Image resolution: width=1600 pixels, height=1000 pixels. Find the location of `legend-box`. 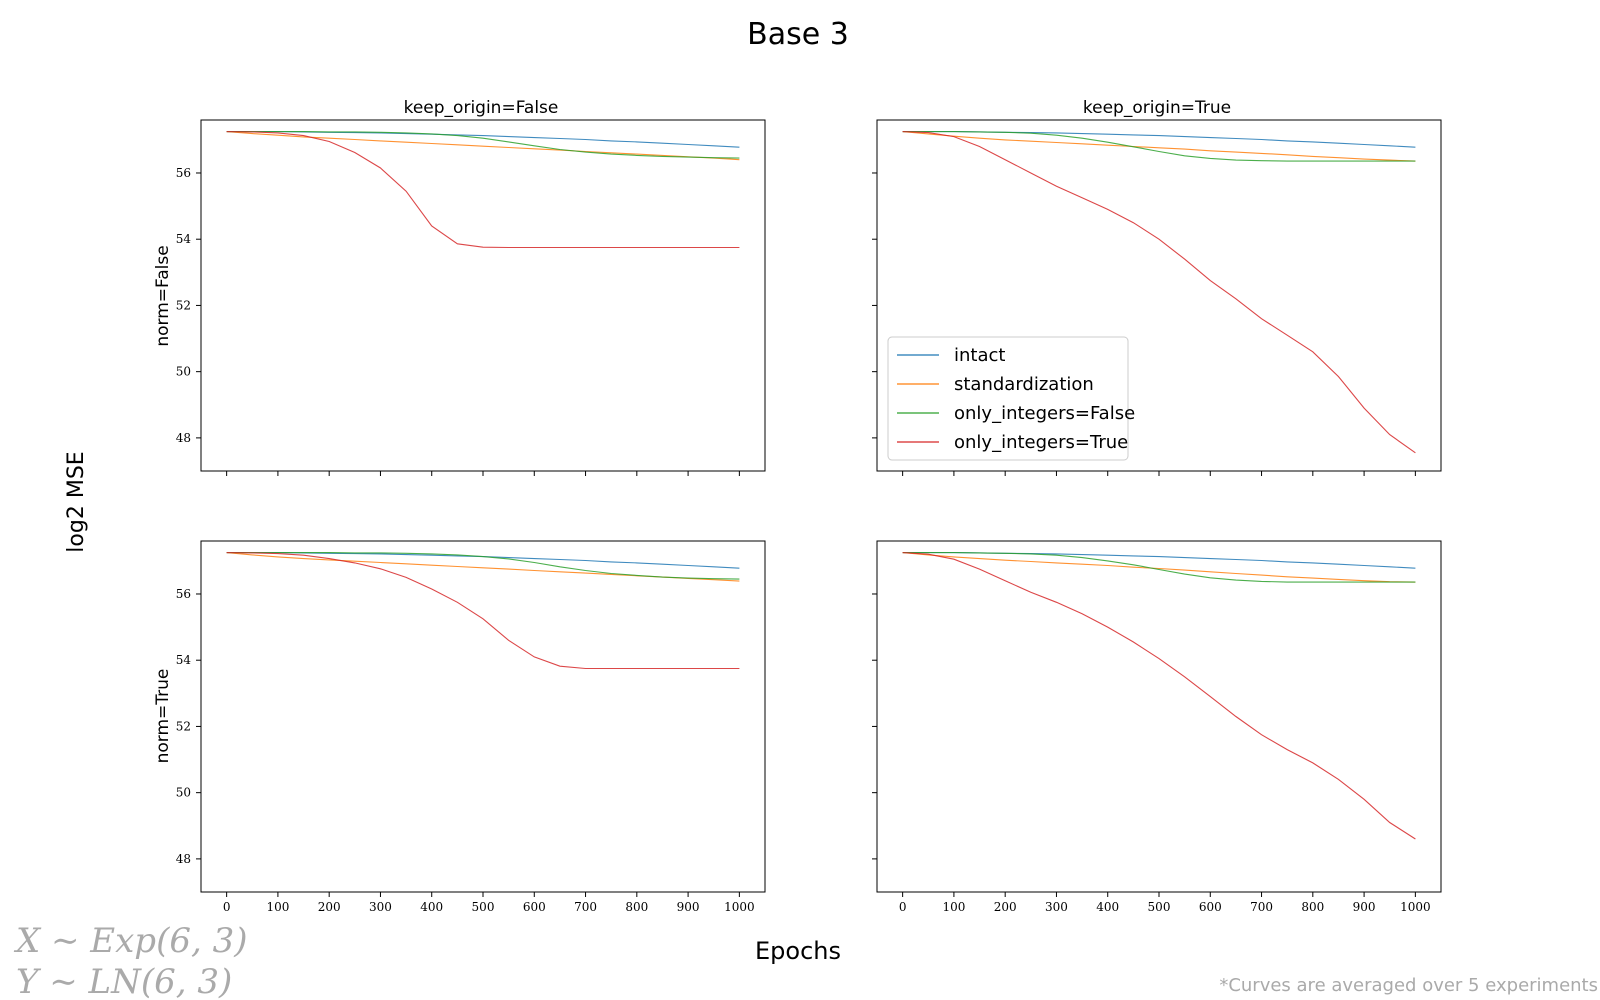

legend-box is located at coordinates (1008, 398).